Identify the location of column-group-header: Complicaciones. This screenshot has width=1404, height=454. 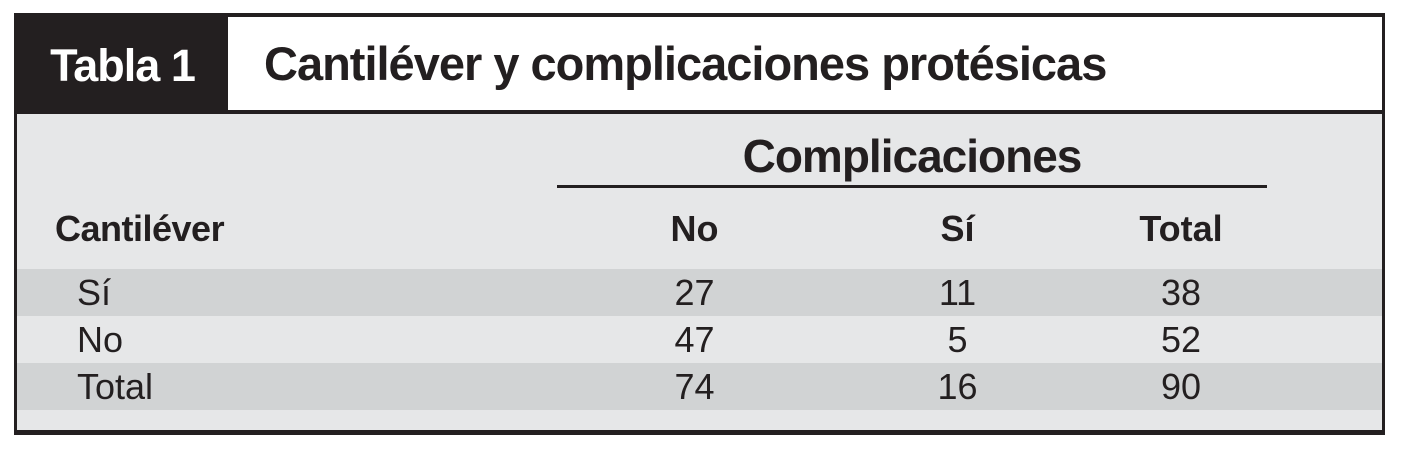
(912, 159).